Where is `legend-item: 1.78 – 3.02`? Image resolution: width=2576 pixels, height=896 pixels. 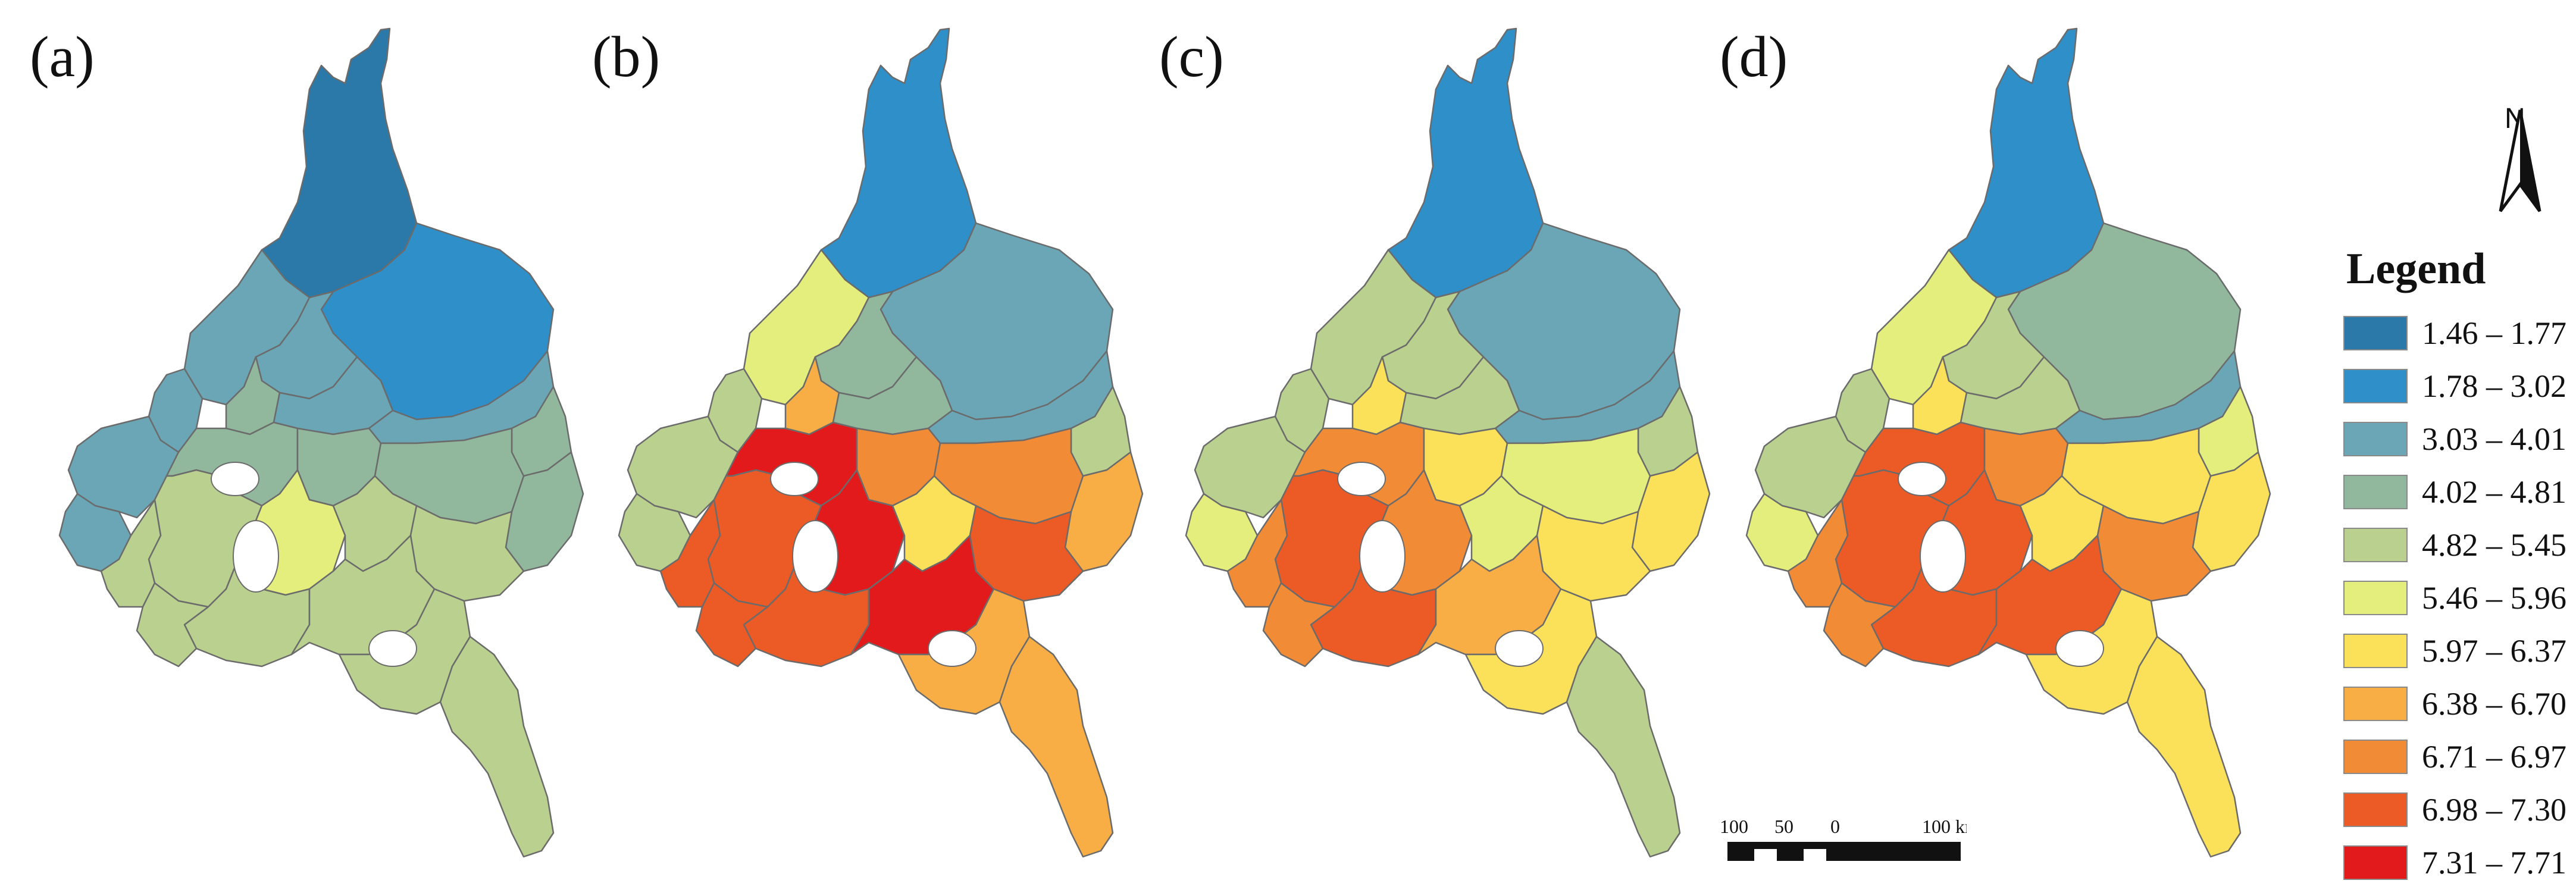 legend-item: 1.78 – 3.02 is located at coordinates (2455, 385).